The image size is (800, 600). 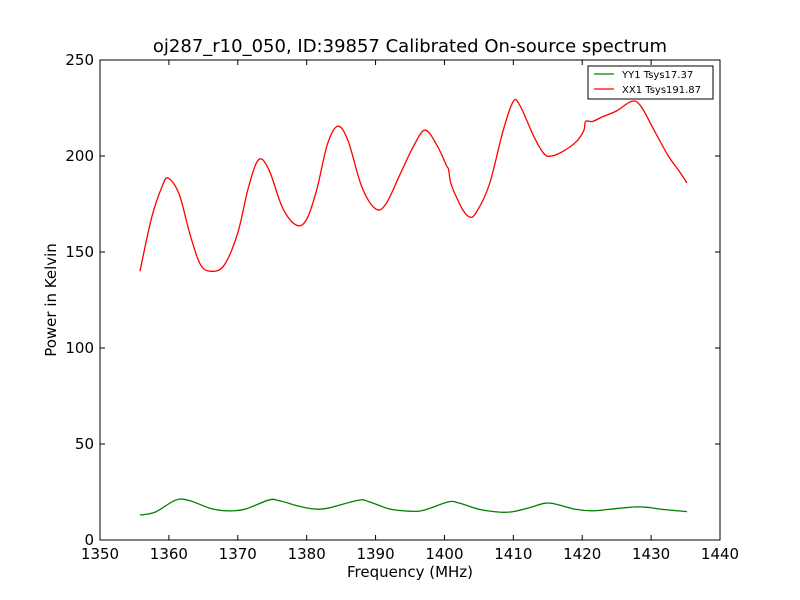 I want to click on legend-box, so click(x=650, y=82).